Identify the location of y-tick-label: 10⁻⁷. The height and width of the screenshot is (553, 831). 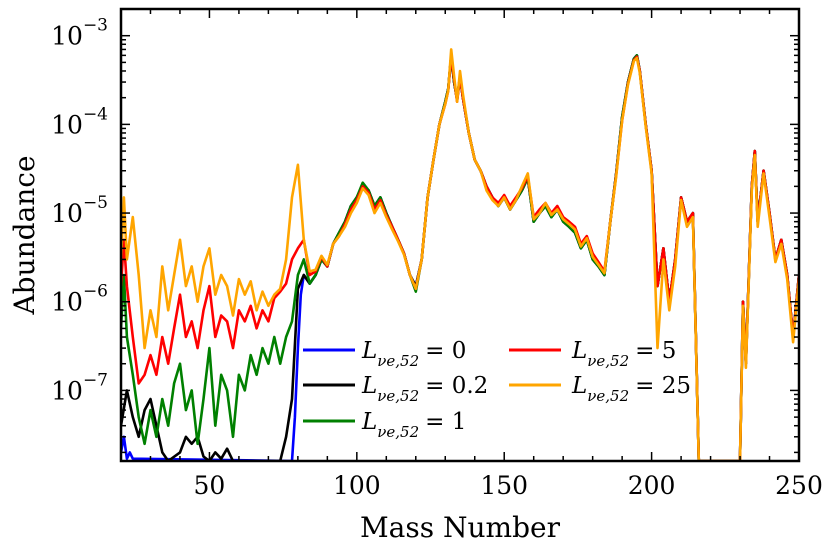
(79, 387).